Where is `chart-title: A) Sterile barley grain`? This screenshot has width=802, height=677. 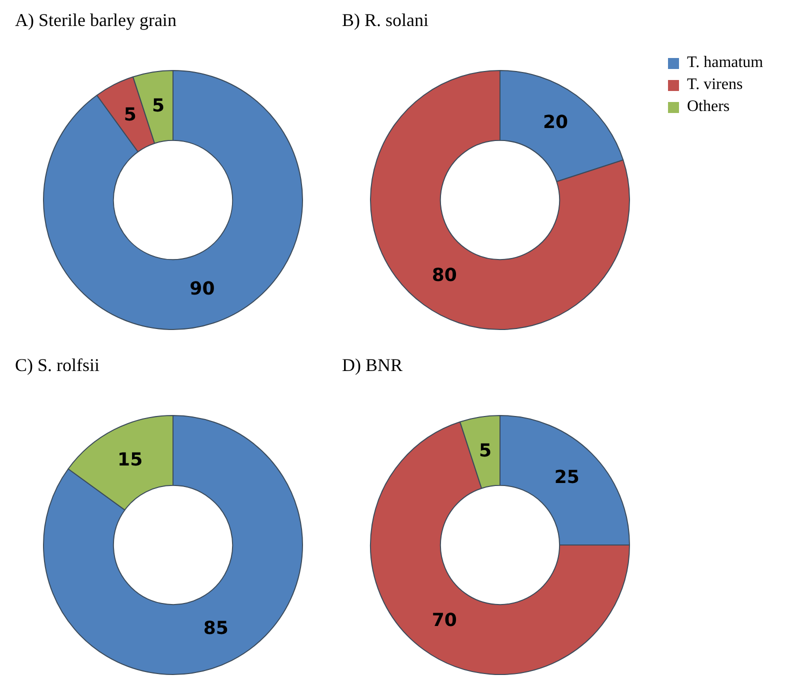
chart-title: A) Sterile barley grain is located at coordinates (95, 20).